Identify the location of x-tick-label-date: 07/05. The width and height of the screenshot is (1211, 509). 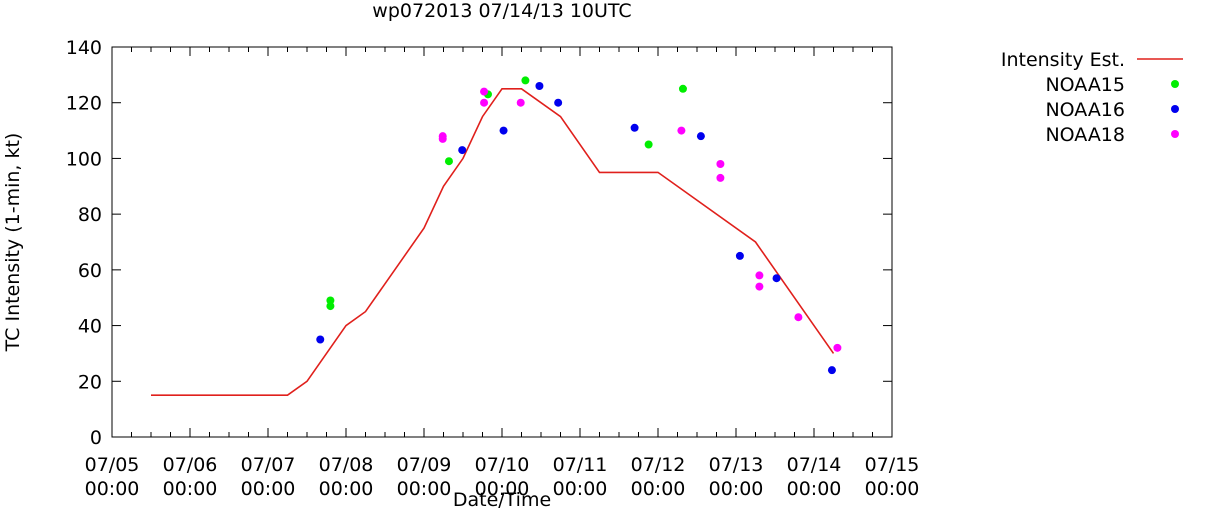
(112, 465).